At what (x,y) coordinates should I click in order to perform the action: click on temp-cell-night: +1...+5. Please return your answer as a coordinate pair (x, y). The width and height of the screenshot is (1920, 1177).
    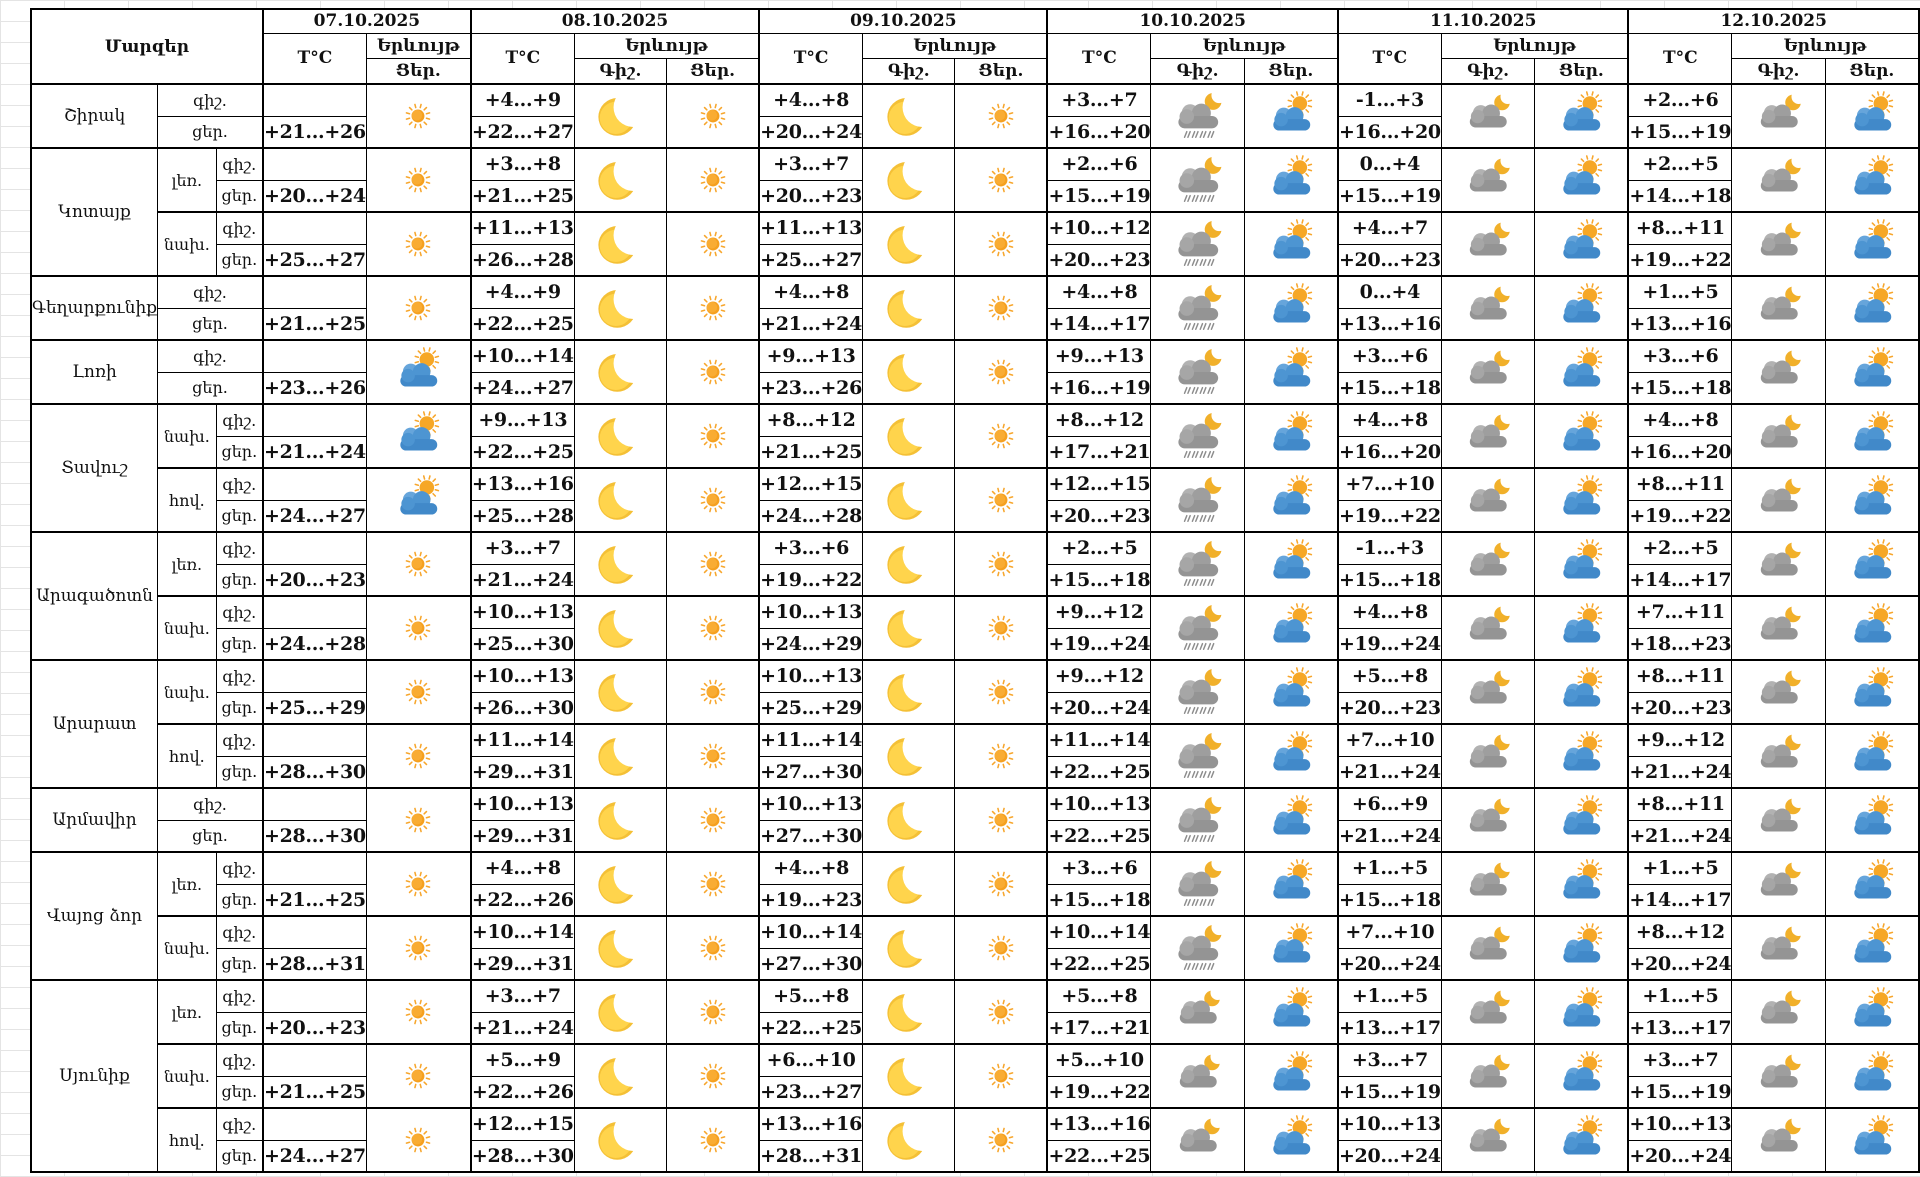
    Looking at the image, I should click on (1389, 868).